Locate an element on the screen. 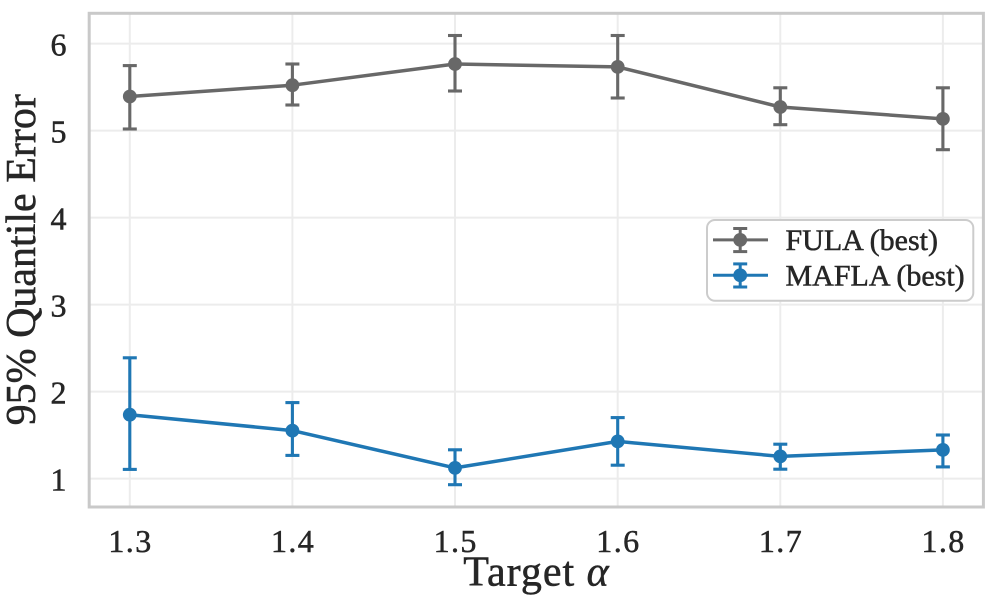  svg-text: 1 is located at coordinates (59, 480).